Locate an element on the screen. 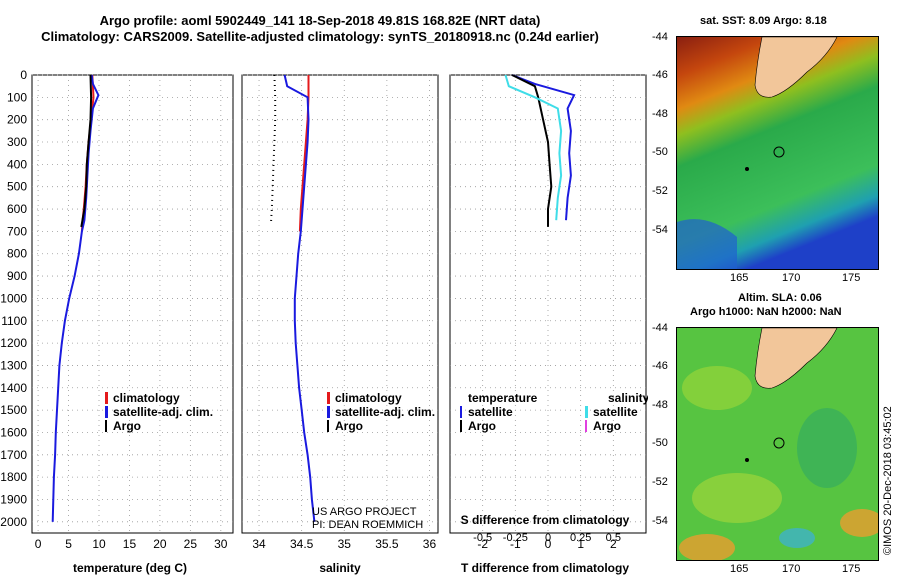  sst-map-image is located at coordinates (777, 153).